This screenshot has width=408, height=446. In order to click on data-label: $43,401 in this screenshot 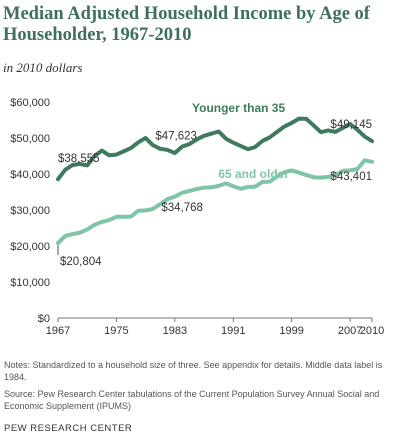, I will do `click(351, 177)`.